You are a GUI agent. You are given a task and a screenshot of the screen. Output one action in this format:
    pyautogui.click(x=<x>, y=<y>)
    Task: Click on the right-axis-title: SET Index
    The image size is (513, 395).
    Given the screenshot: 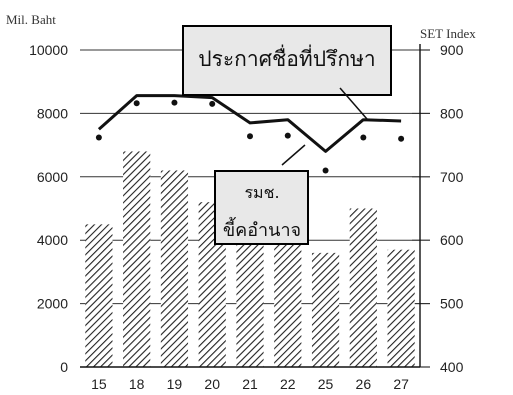 What is the action you would take?
    pyautogui.click(x=448, y=33)
    